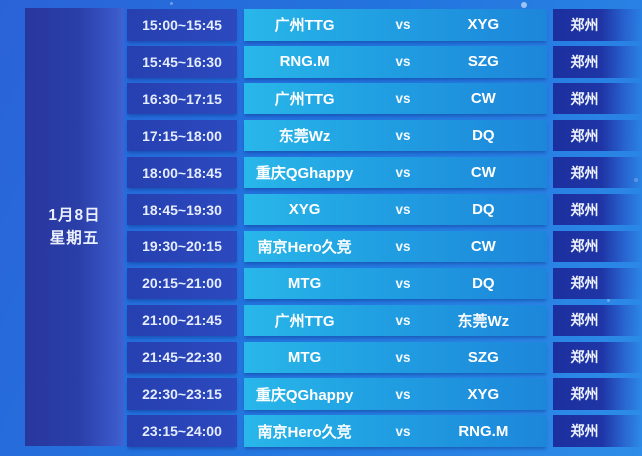 The width and height of the screenshot is (642, 456). I want to click on team1-label: 东莞Wz, so click(304, 137).